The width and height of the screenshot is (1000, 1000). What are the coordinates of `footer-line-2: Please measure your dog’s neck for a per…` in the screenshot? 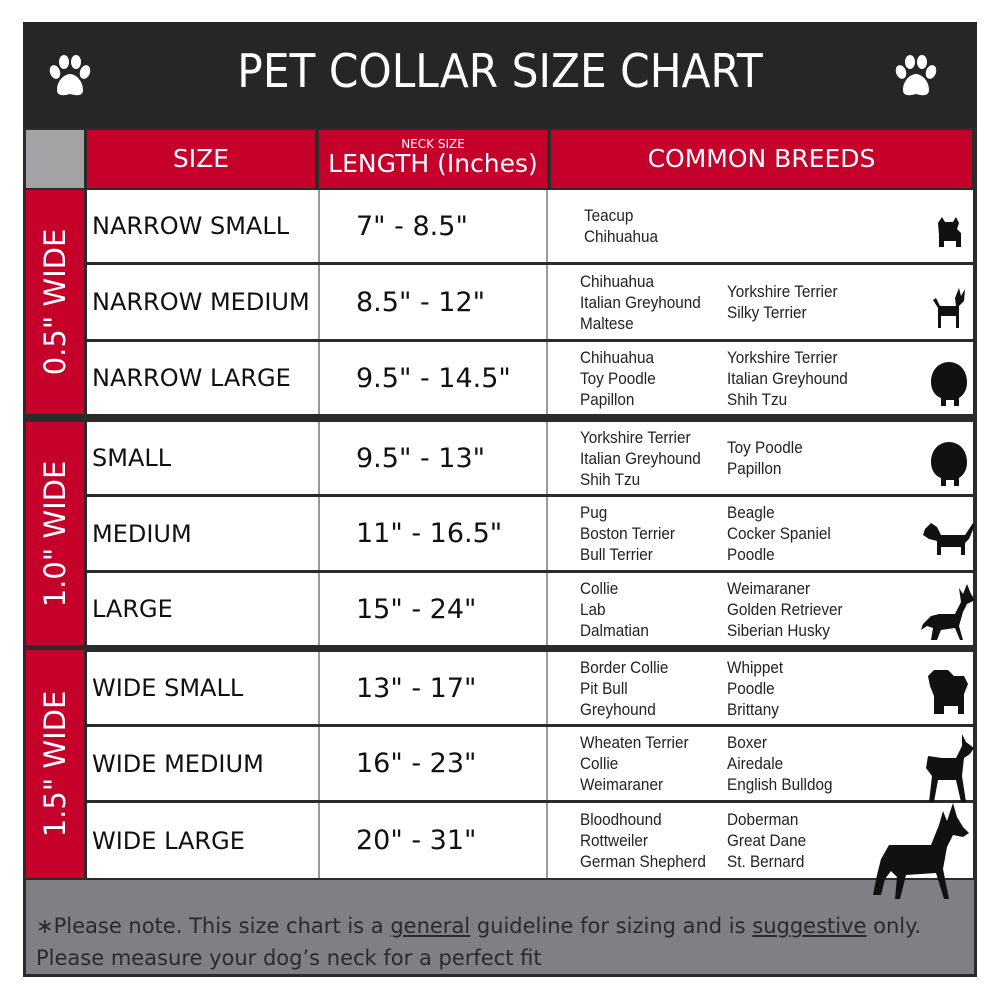 It's located at (289, 958).